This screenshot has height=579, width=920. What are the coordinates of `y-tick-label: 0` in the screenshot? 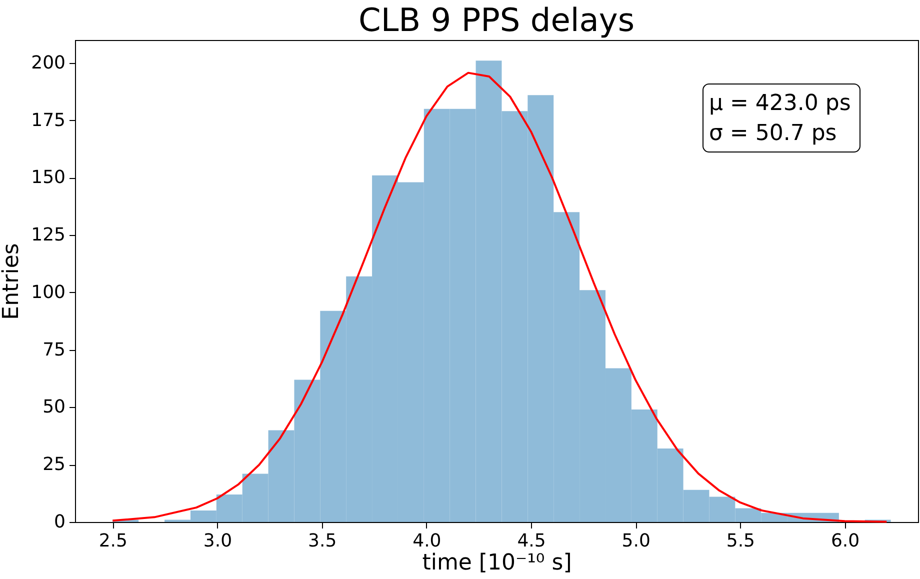 It's located at (60, 522).